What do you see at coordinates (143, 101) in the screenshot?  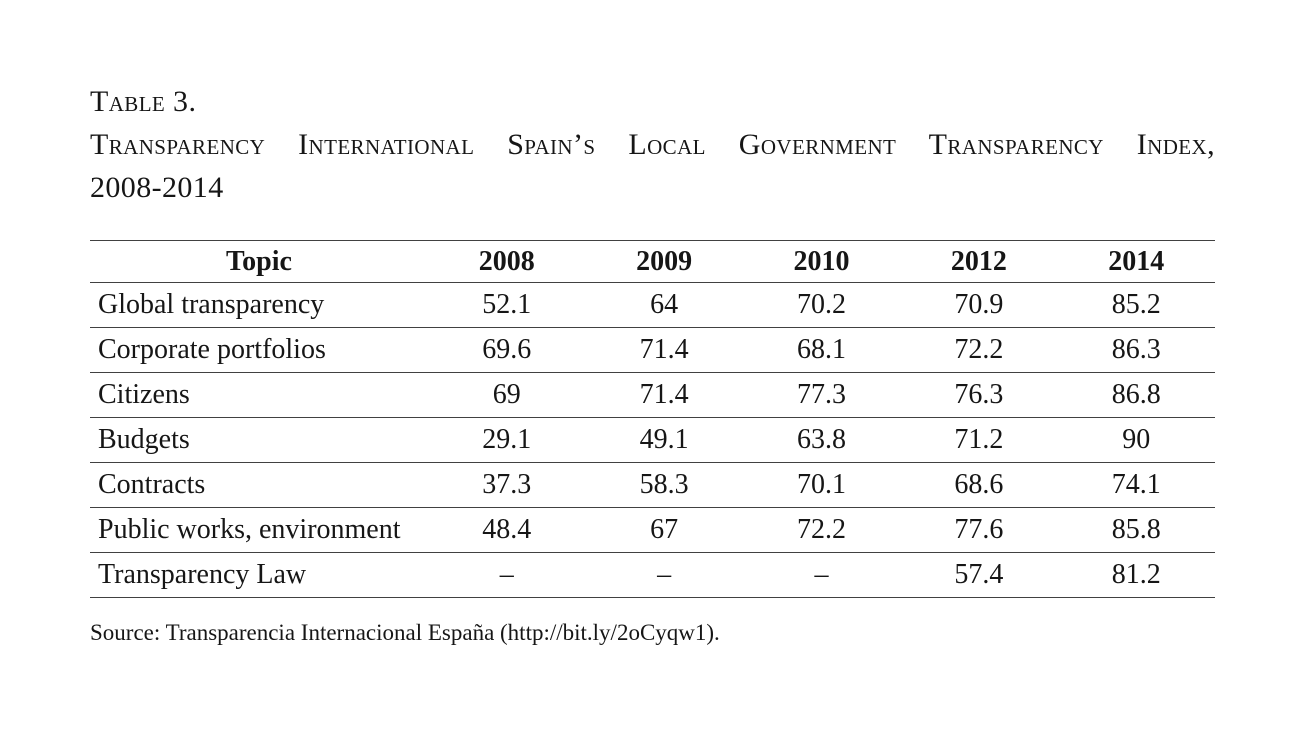 I see `table-number-label: Table 3.` at bounding box center [143, 101].